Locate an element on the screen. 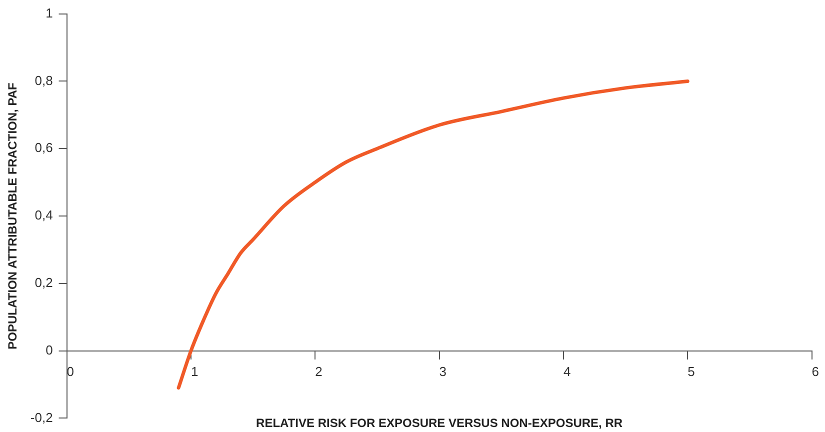 The width and height of the screenshot is (825, 432). x-tick-label: 3 is located at coordinates (443, 372).